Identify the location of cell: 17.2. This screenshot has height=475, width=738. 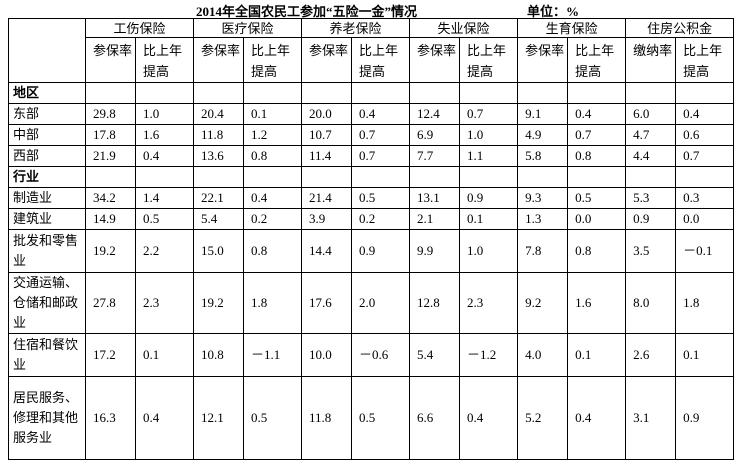
(110, 355).